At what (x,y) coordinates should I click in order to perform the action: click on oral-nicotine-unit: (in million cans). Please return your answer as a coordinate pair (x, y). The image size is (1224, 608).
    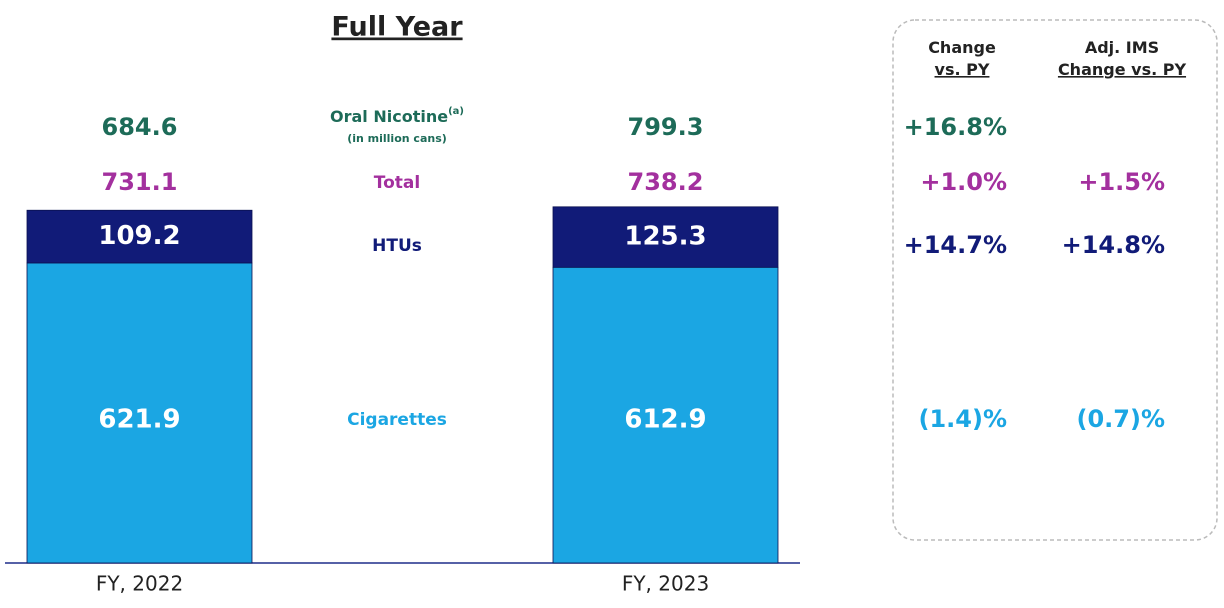
    Looking at the image, I should click on (397, 138).